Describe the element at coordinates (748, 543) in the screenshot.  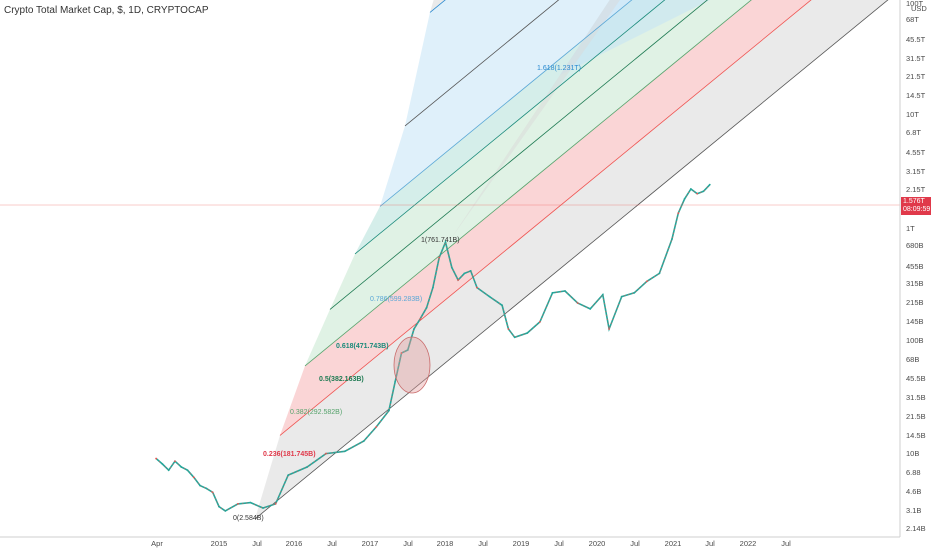
I see `time-tick-label: 2022` at that location.